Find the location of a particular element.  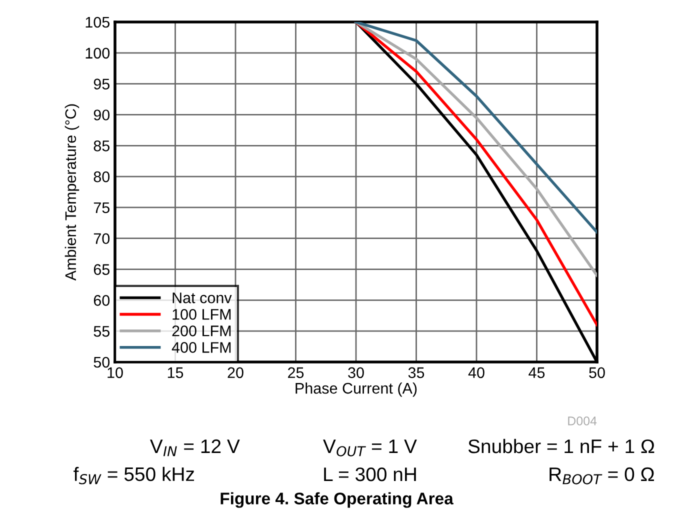

y-tick-label: 65 is located at coordinates (102, 269).